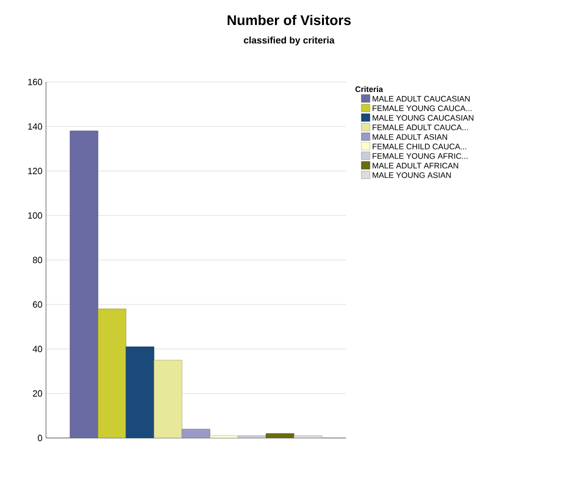 Image resolution: width=578 pixels, height=486 pixels. What do you see at coordinates (35, 215) in the screenshot?
I see `y-tick-label: 100` at bounding box center [35, 215].